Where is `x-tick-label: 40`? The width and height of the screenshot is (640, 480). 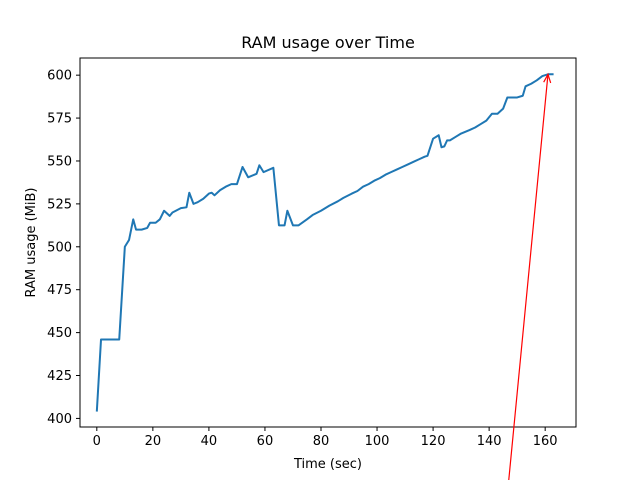
x-tick-label: 40 is located at coordinates (209, 441).